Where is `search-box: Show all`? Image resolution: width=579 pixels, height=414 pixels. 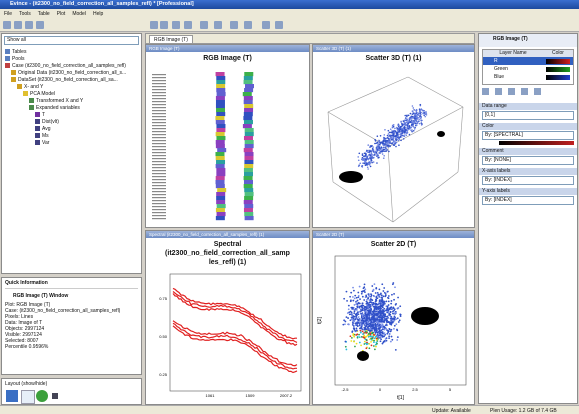
search-box: Show all is located at coordinates (71, 40).